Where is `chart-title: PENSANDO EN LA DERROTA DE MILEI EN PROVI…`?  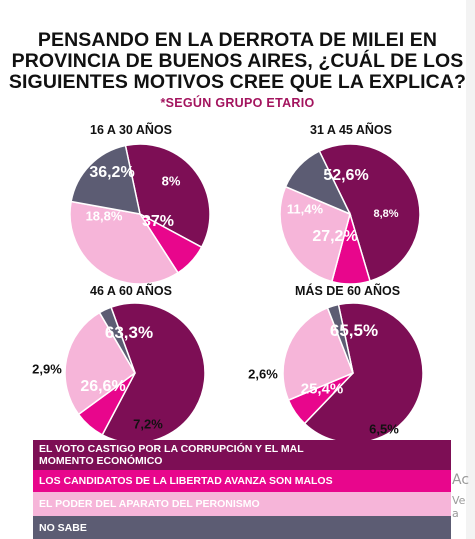 chart-title: PENSANDO EN LA DERROTA DE MILEI EN PROVI… is located at coordinates (237, 61).